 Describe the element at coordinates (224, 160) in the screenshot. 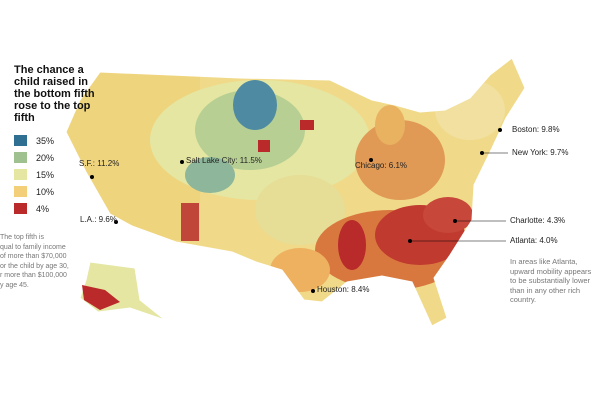

I see `city-label: Salt Lake City: 11.5%` at that location.